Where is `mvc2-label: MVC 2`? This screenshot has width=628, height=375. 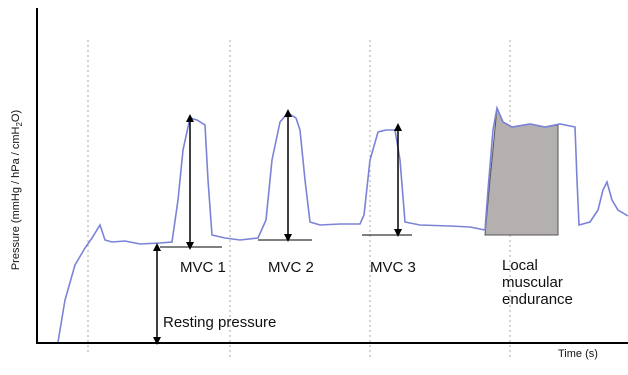 mvc2-label: MVC 2 is located at coordinates (291, 267).